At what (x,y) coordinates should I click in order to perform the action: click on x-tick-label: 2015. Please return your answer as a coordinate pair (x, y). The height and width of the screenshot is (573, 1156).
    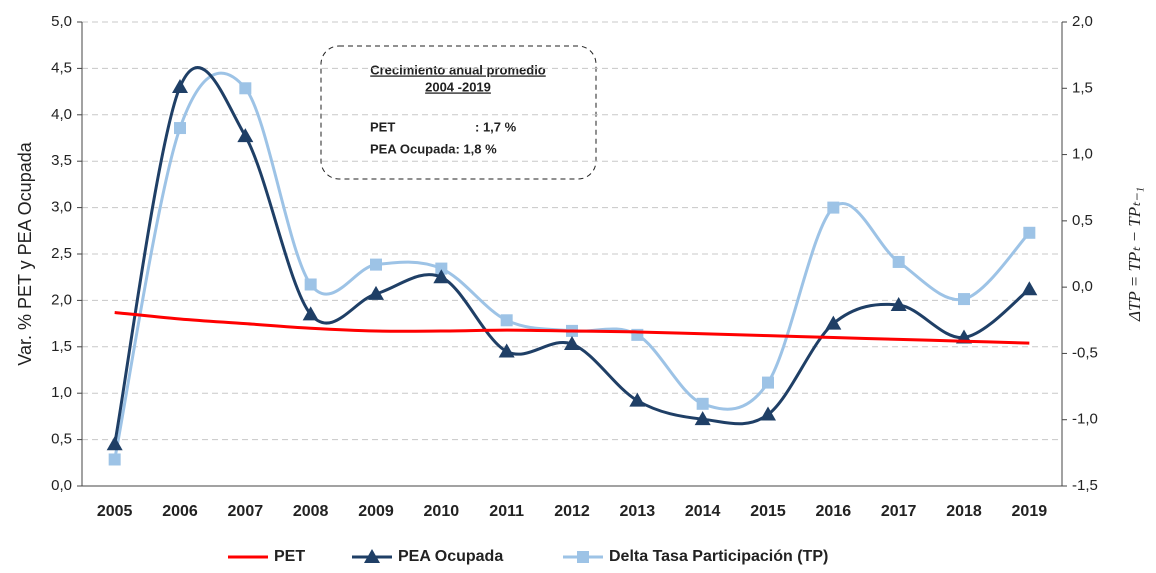
    Looking at the image, I should click on (768, 511).